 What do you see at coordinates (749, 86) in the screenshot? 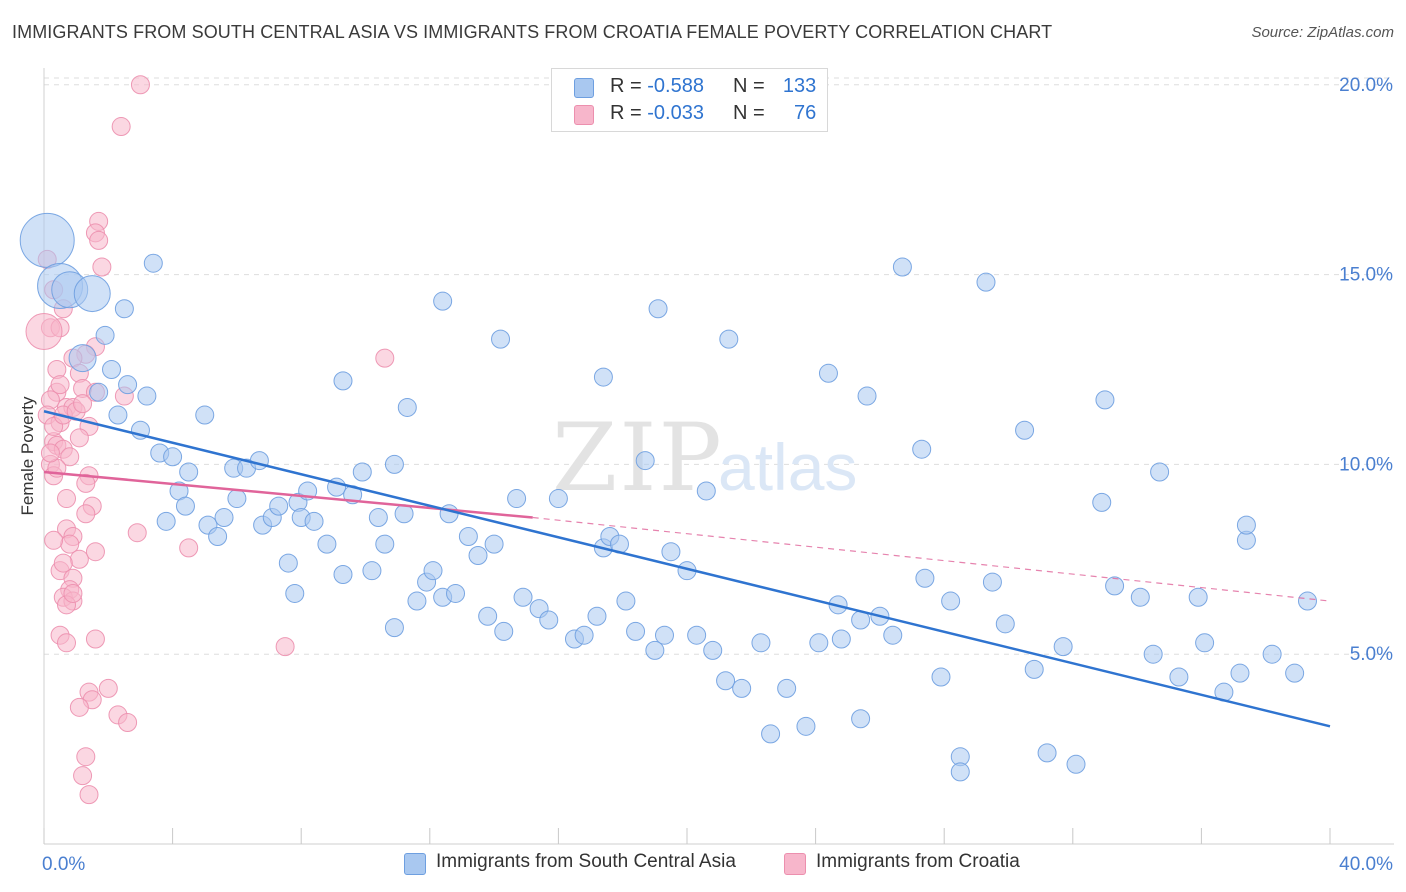
I see `legend-n-label: N =` at bounding box center [749, 86].